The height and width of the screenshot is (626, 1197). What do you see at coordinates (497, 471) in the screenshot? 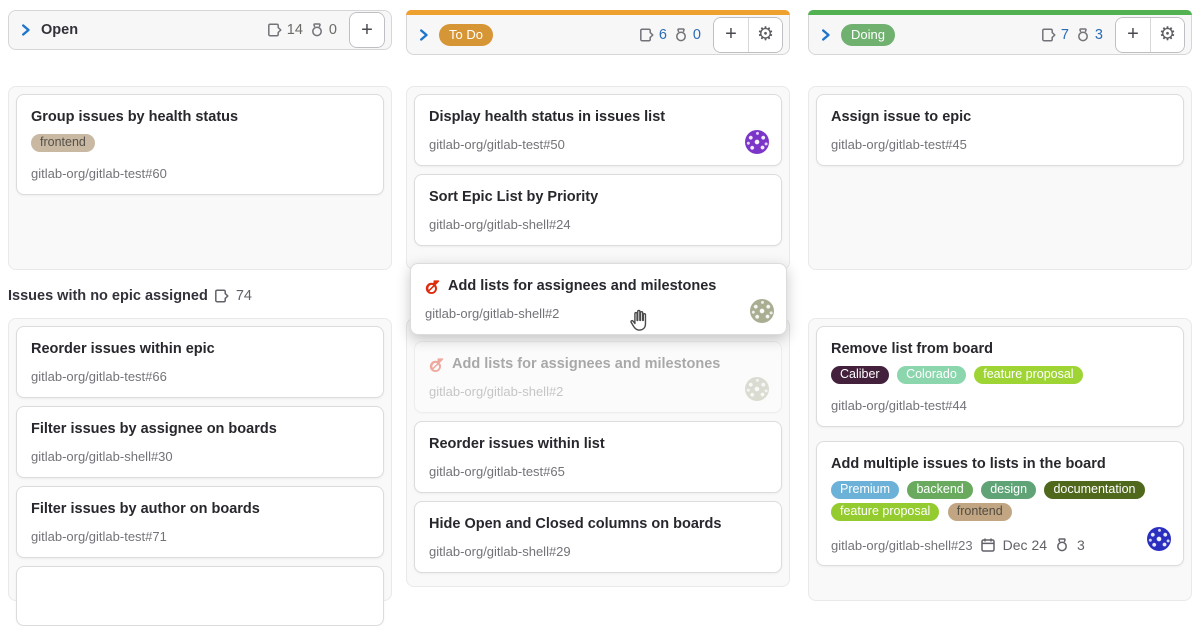
I see `issue-reference: gitlab-org/gitlab-test#65` at bounding box center [497, 471].